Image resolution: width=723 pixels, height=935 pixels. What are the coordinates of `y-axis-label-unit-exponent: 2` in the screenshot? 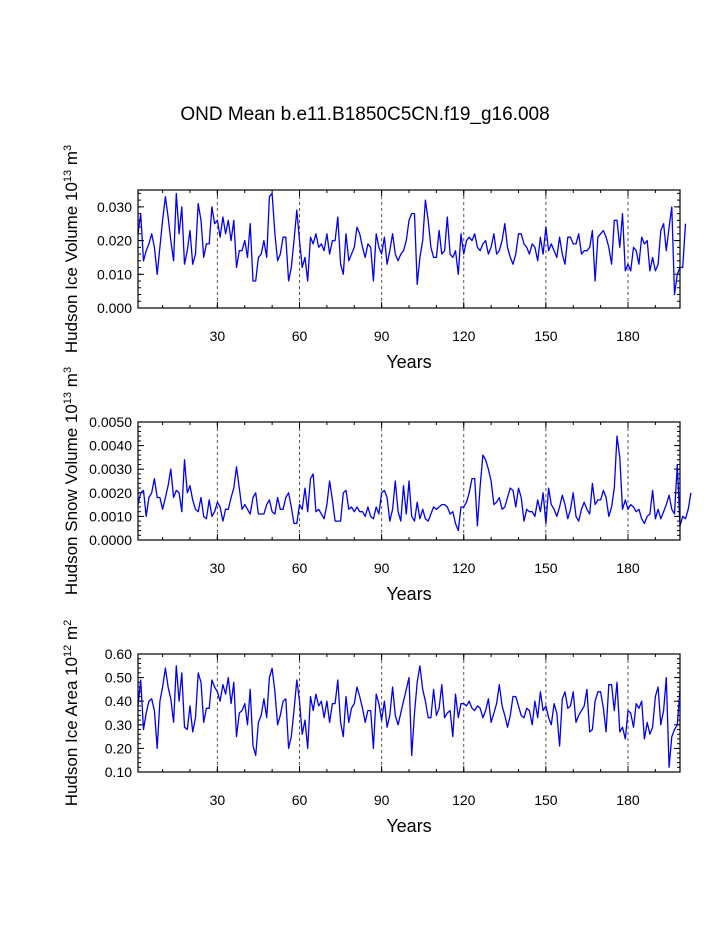 It's located at (68, 623).